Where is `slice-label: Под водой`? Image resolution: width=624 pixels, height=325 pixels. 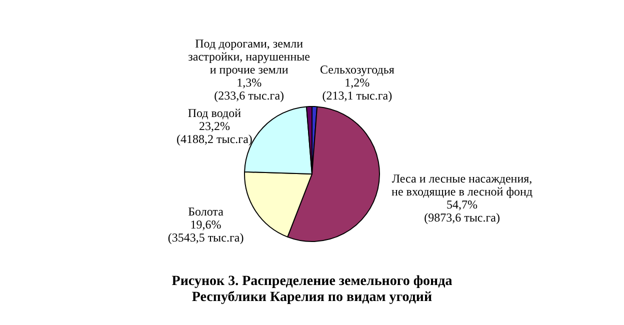
slice-label: Под водой is located at coordinates (215, 113).